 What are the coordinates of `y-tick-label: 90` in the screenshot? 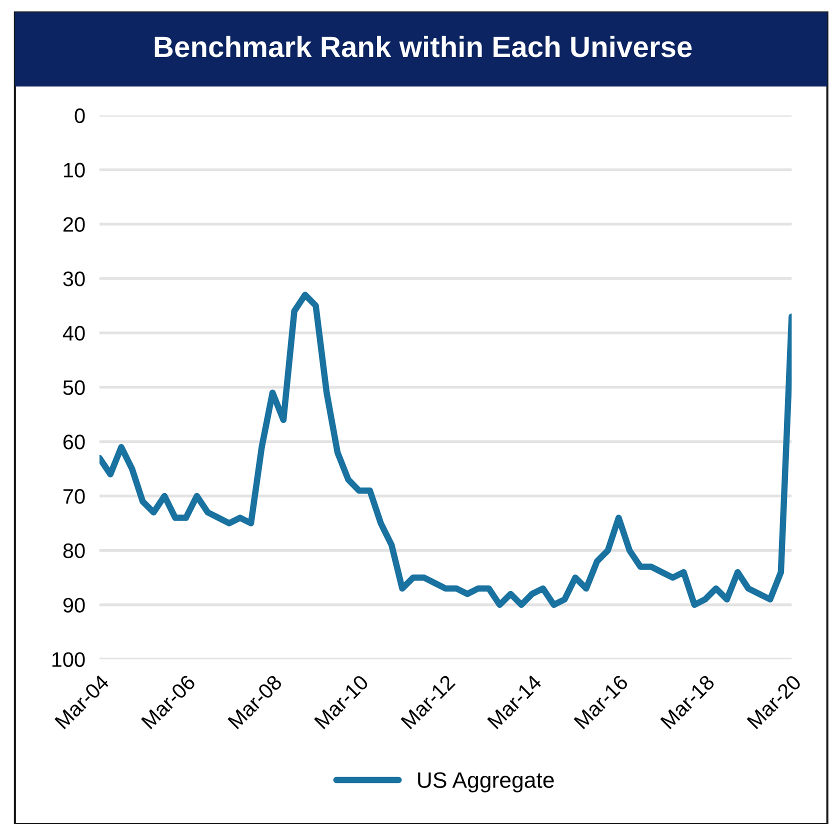 It's located at (74, 605).